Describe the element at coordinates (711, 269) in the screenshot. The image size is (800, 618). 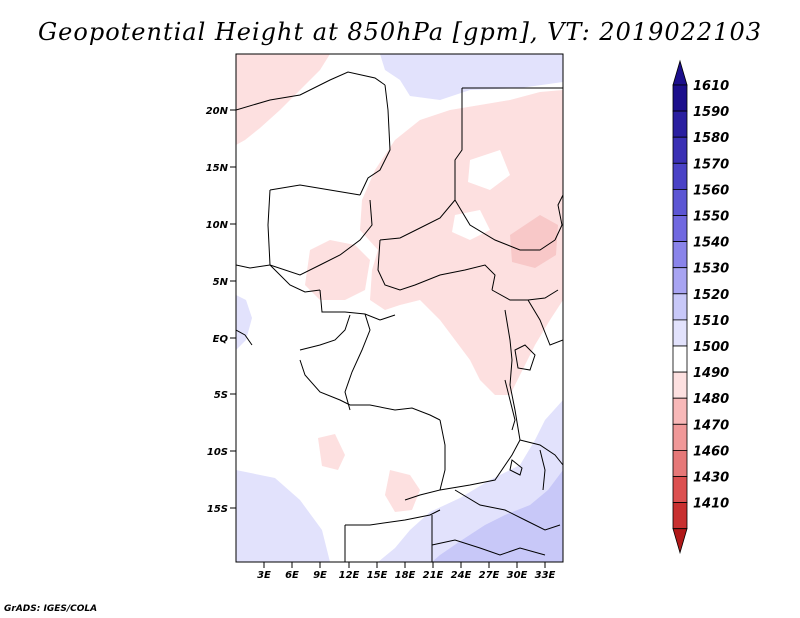
I see `colorbar-label: 1530` at that location.